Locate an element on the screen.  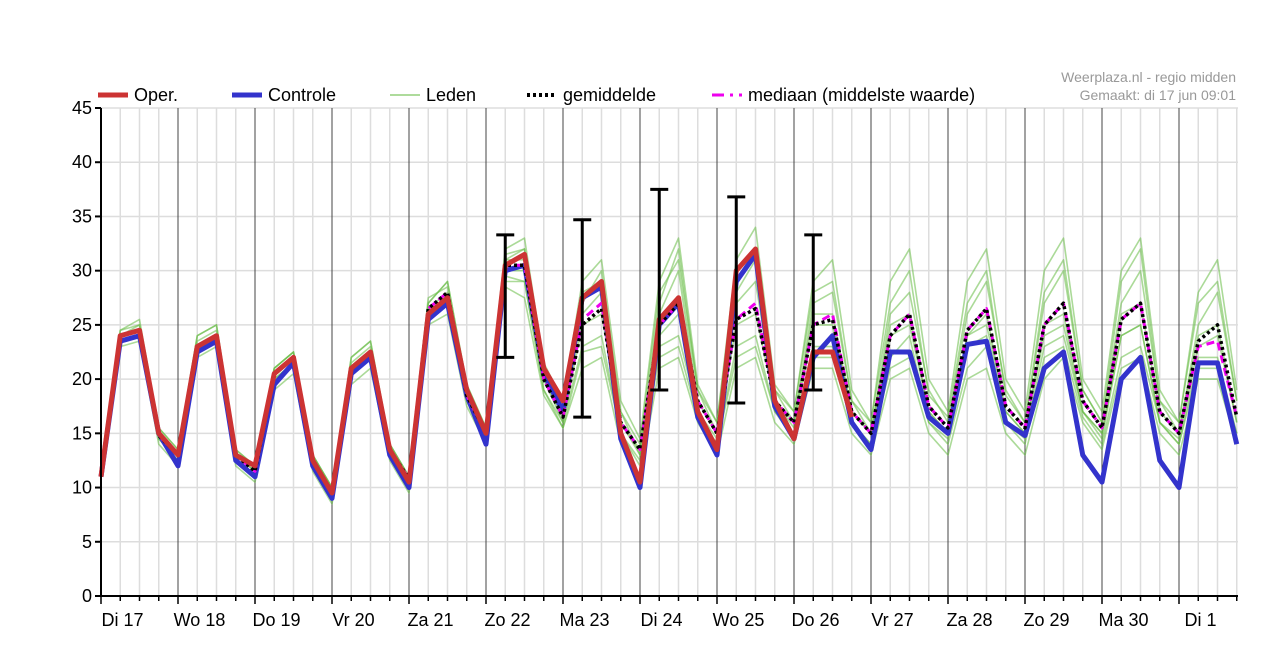
y-tick-label: 45 is located at coordinates (82, 108).